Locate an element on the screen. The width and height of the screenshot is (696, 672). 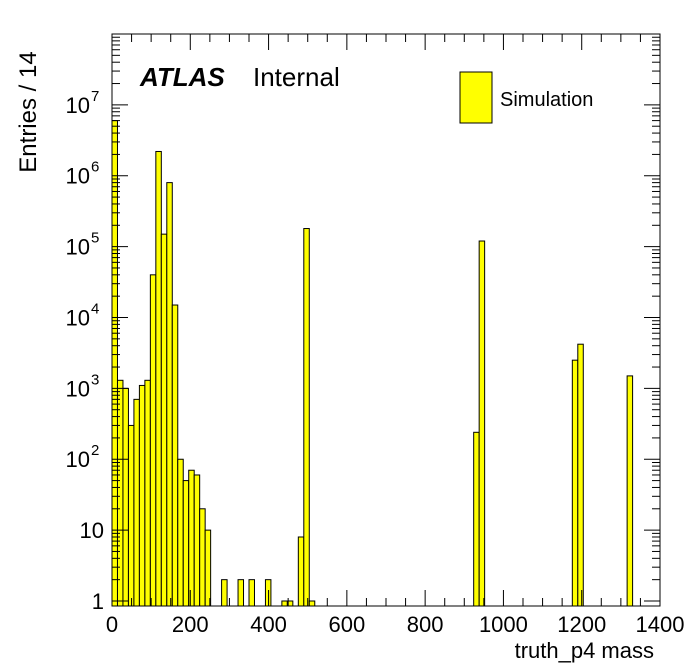
y-tick-label-exponent: 6 is located at coordinates (95, 167).